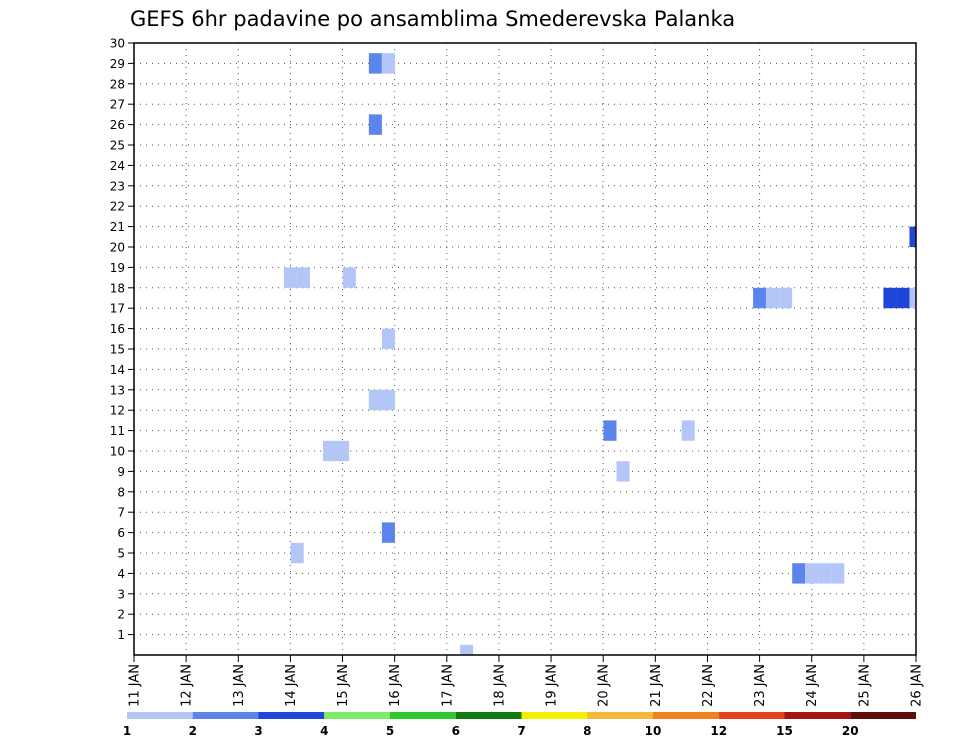 The width and height of the screenshot is (960, 742). I want to click on x-tick-label: 18 JAN, so click(499, 685).